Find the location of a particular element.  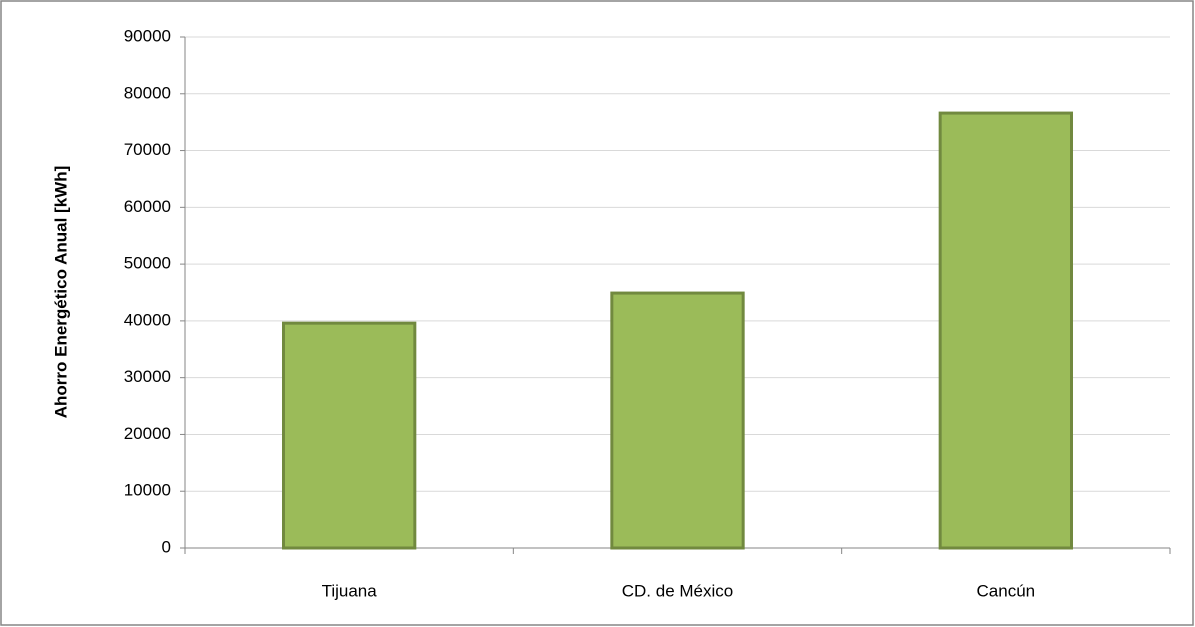

y-tick-label: 80000 is located at coordinates (147, 92).